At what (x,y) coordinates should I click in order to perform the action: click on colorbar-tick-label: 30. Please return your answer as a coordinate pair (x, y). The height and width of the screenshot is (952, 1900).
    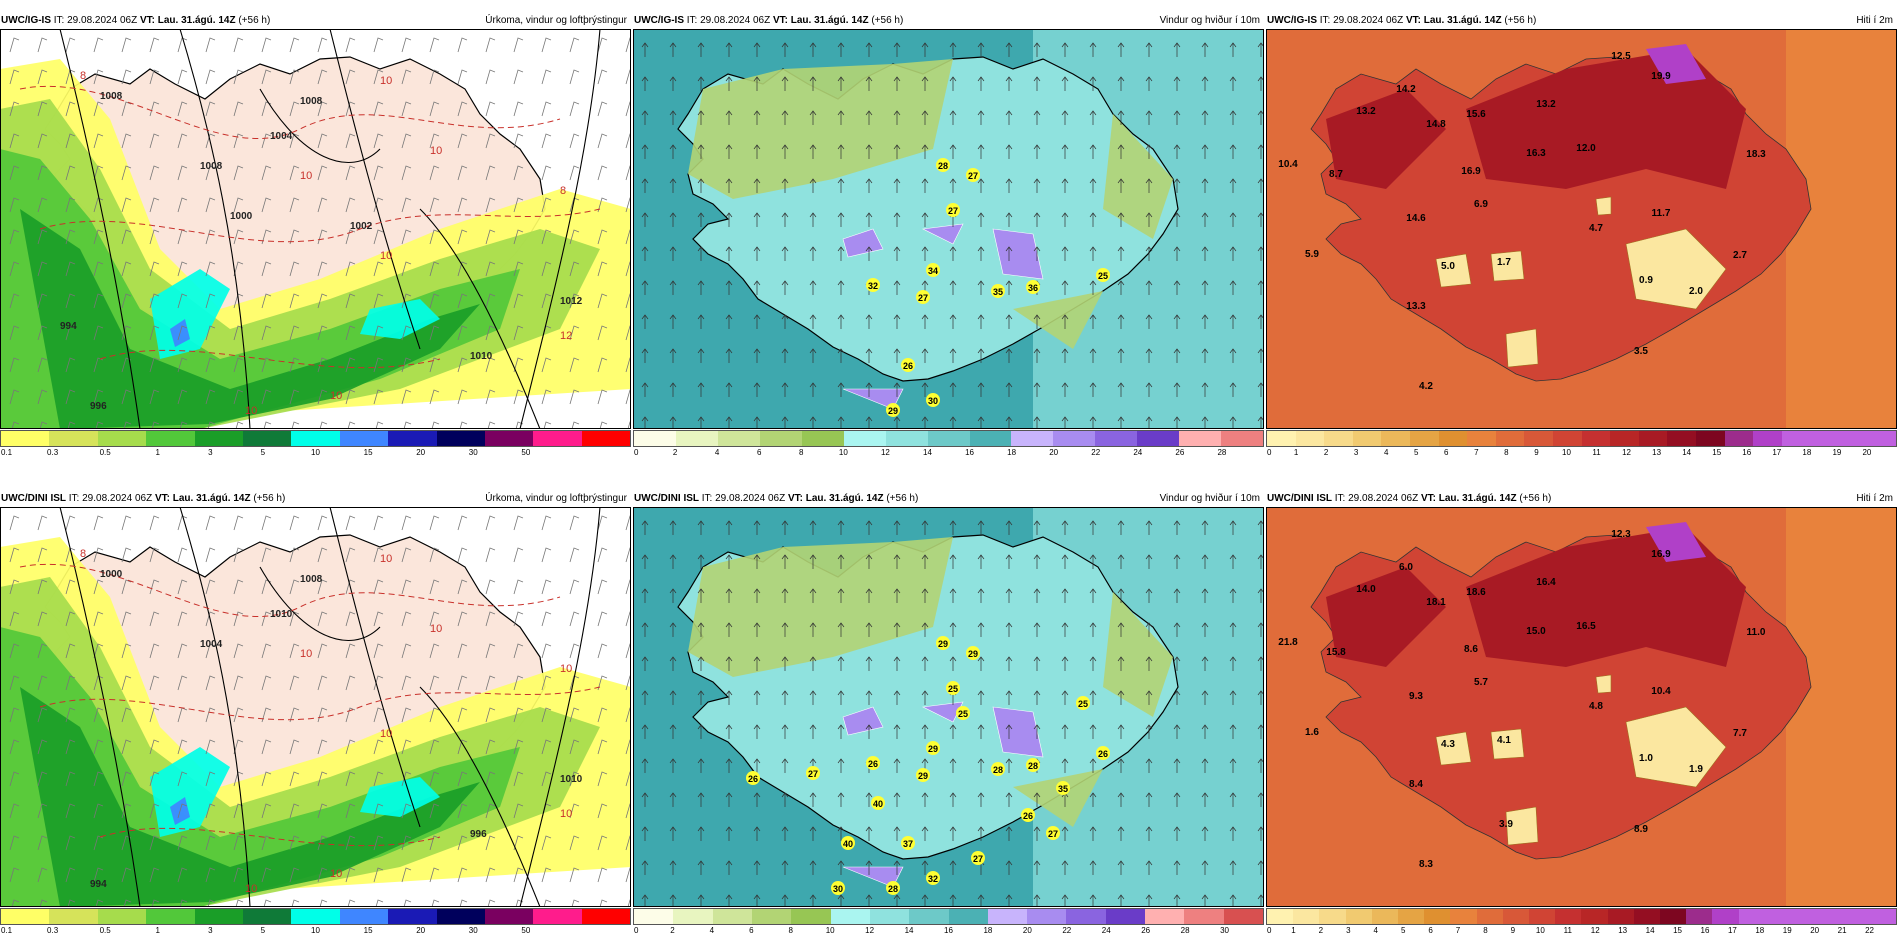
    Looking at the image, I should click on (473, 452).